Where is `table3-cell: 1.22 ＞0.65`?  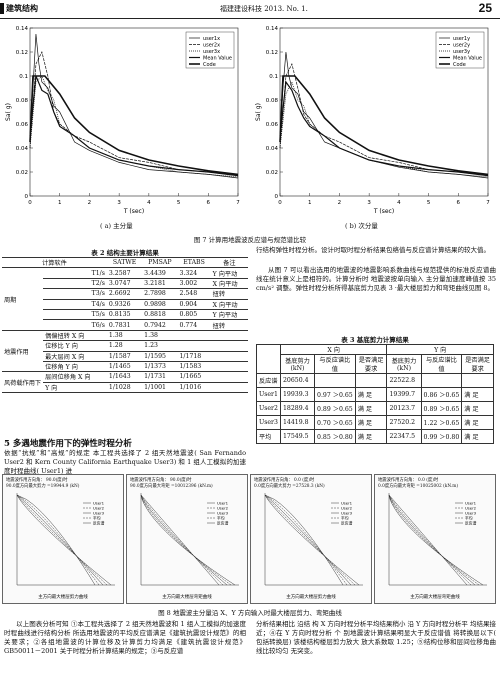
table3-cell: 1.22 ＞0.65 is located at coordinates (441, 423).